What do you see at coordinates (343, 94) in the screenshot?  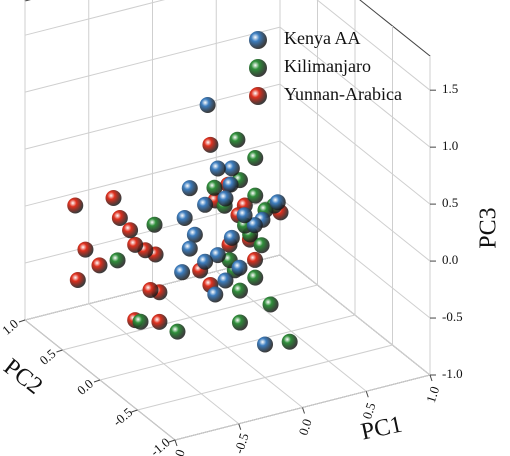 I see `legend-label: Yunnan-Arabica` at bounding box center [343, 94].